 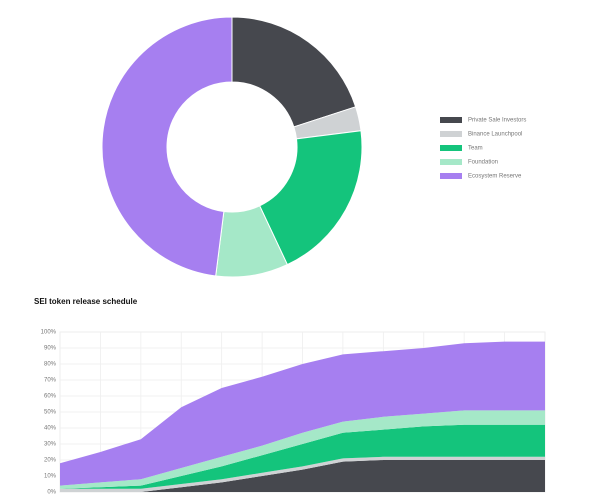 I want to click on y-tick-label: 30%, so click(x=50, y=445).